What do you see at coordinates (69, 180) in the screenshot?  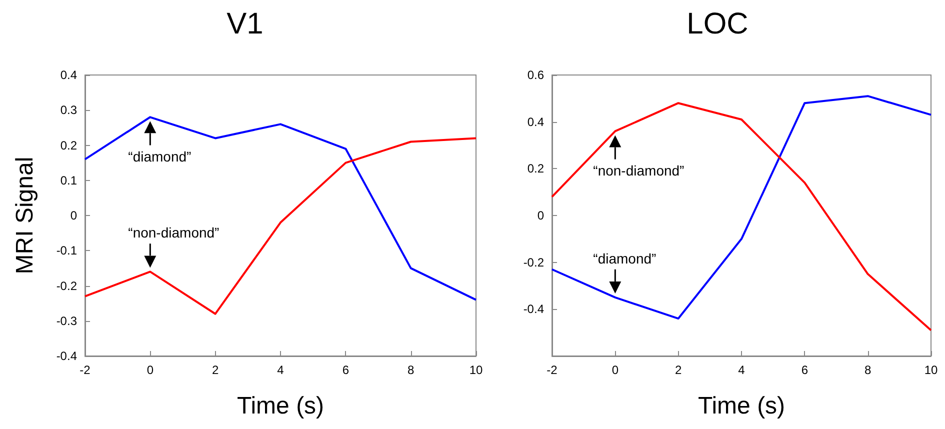 I see `y-tick-label: 0.1` at bounding box center [69, 180].